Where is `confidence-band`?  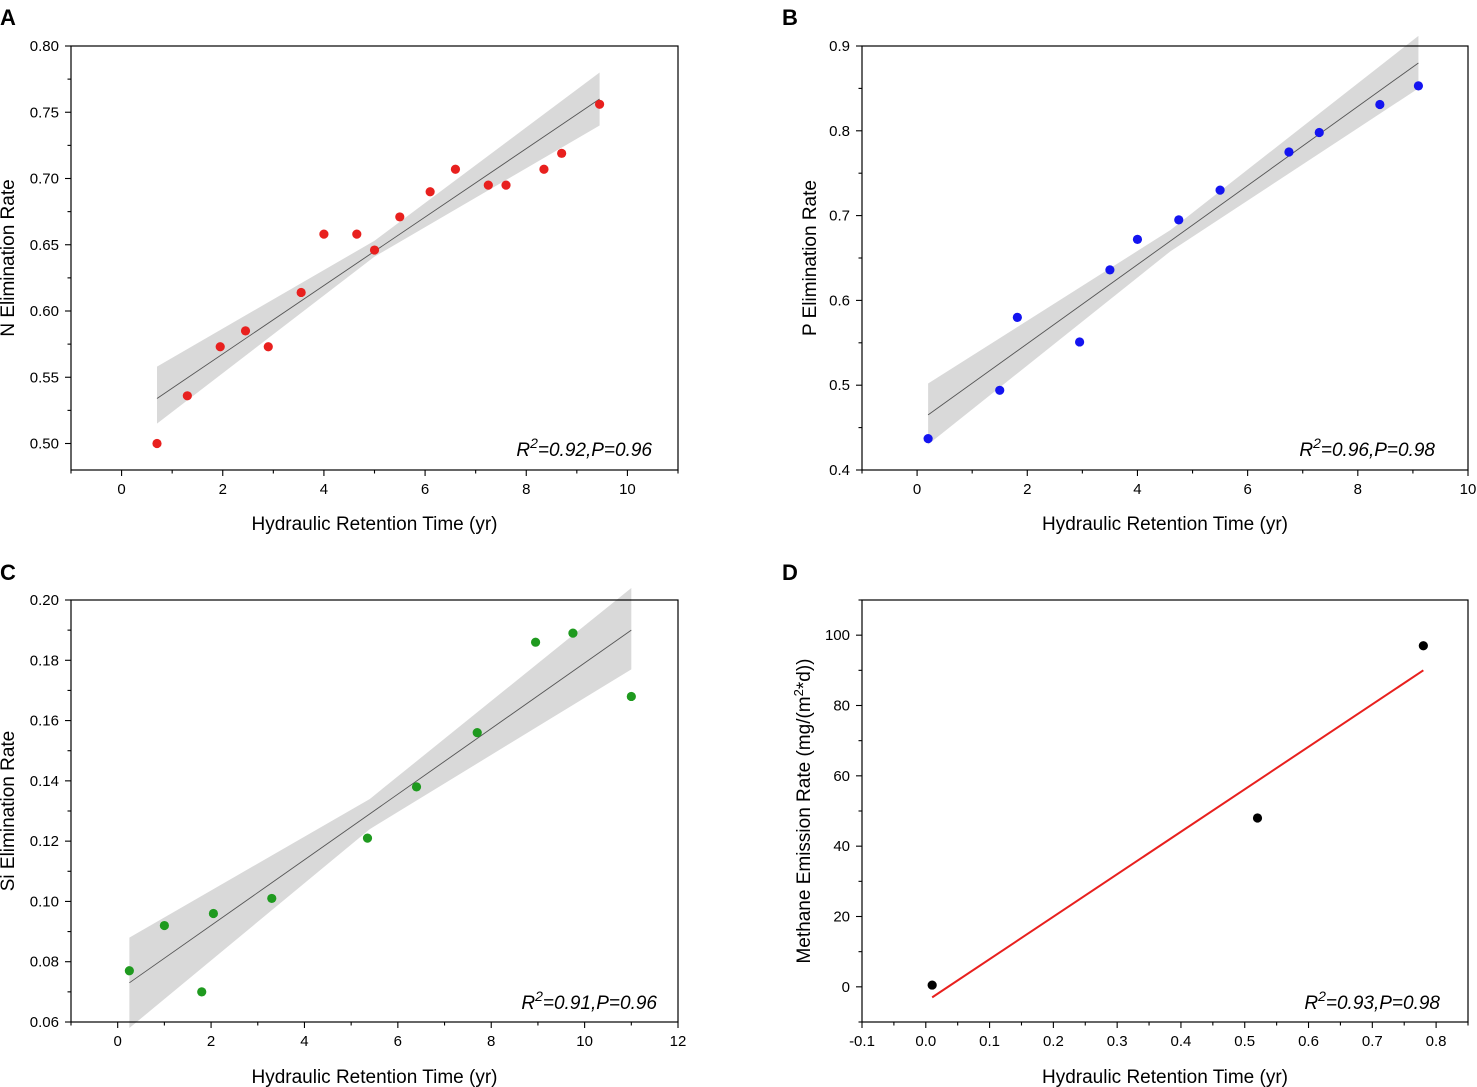
confidence-band is located at coordinates (380, 808).